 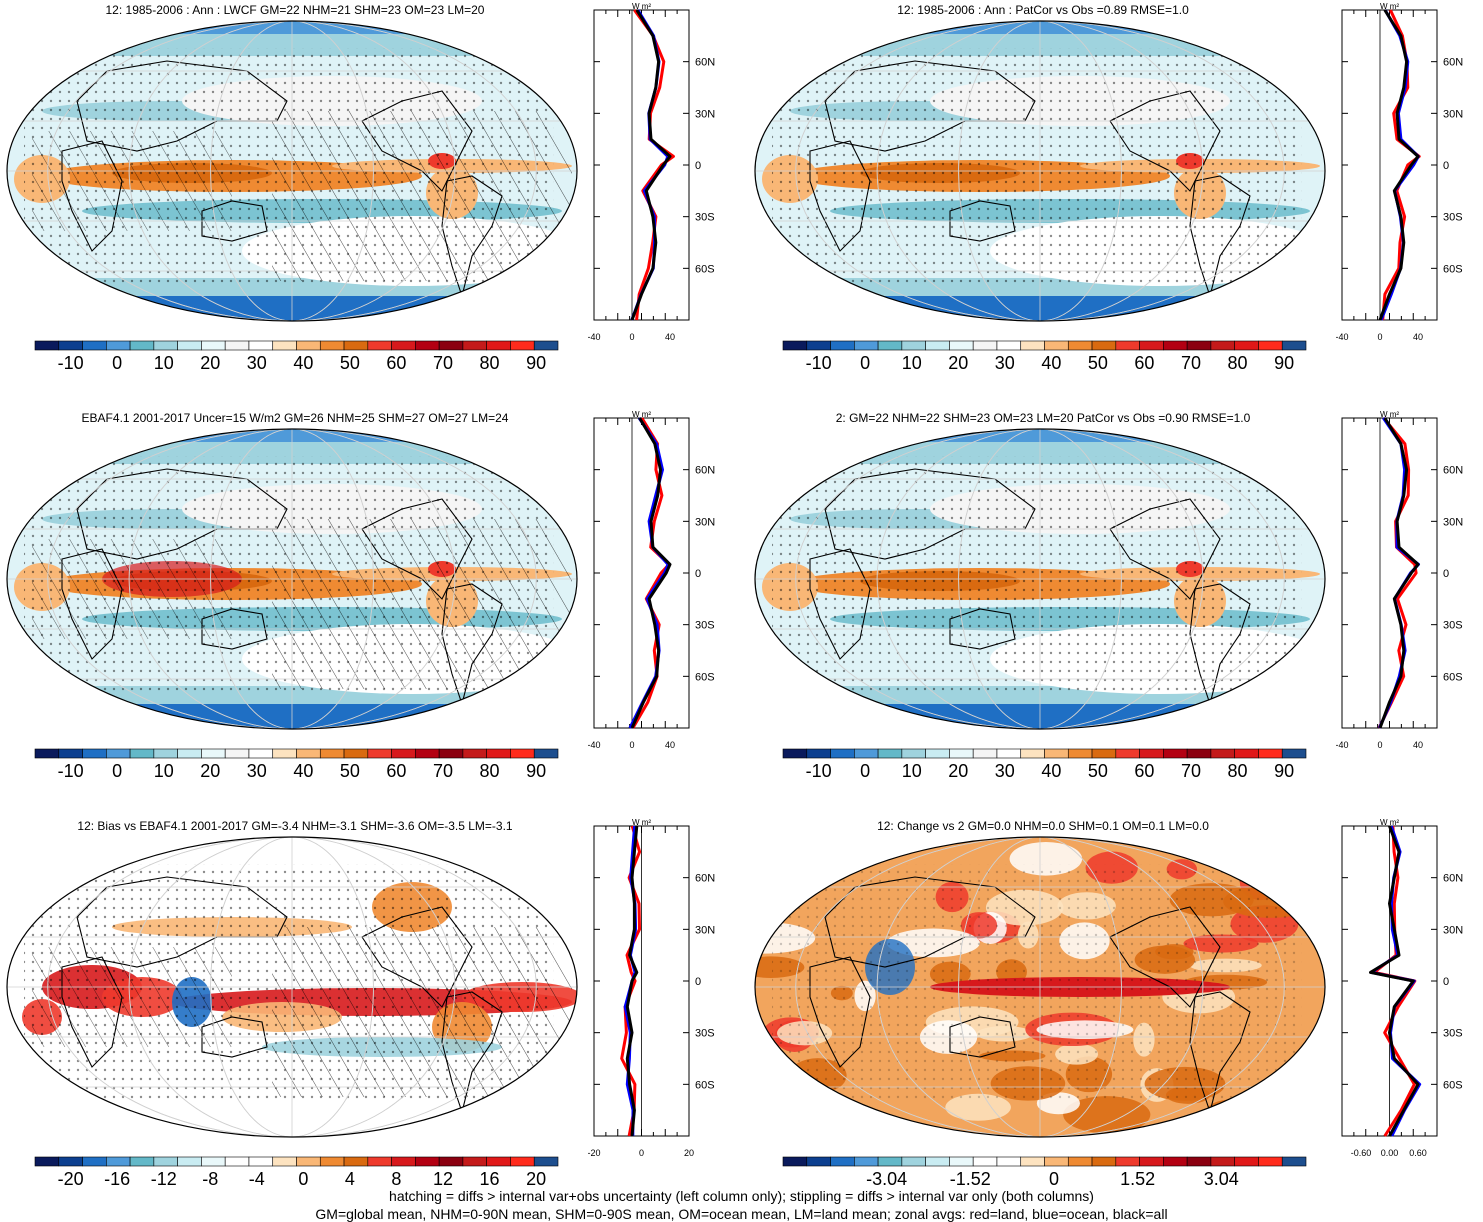 What do you see at coordinates (350, 1179) in the screenshot?
I see `colorbar-tick-label: 4` at bounding box center [350, 1179].